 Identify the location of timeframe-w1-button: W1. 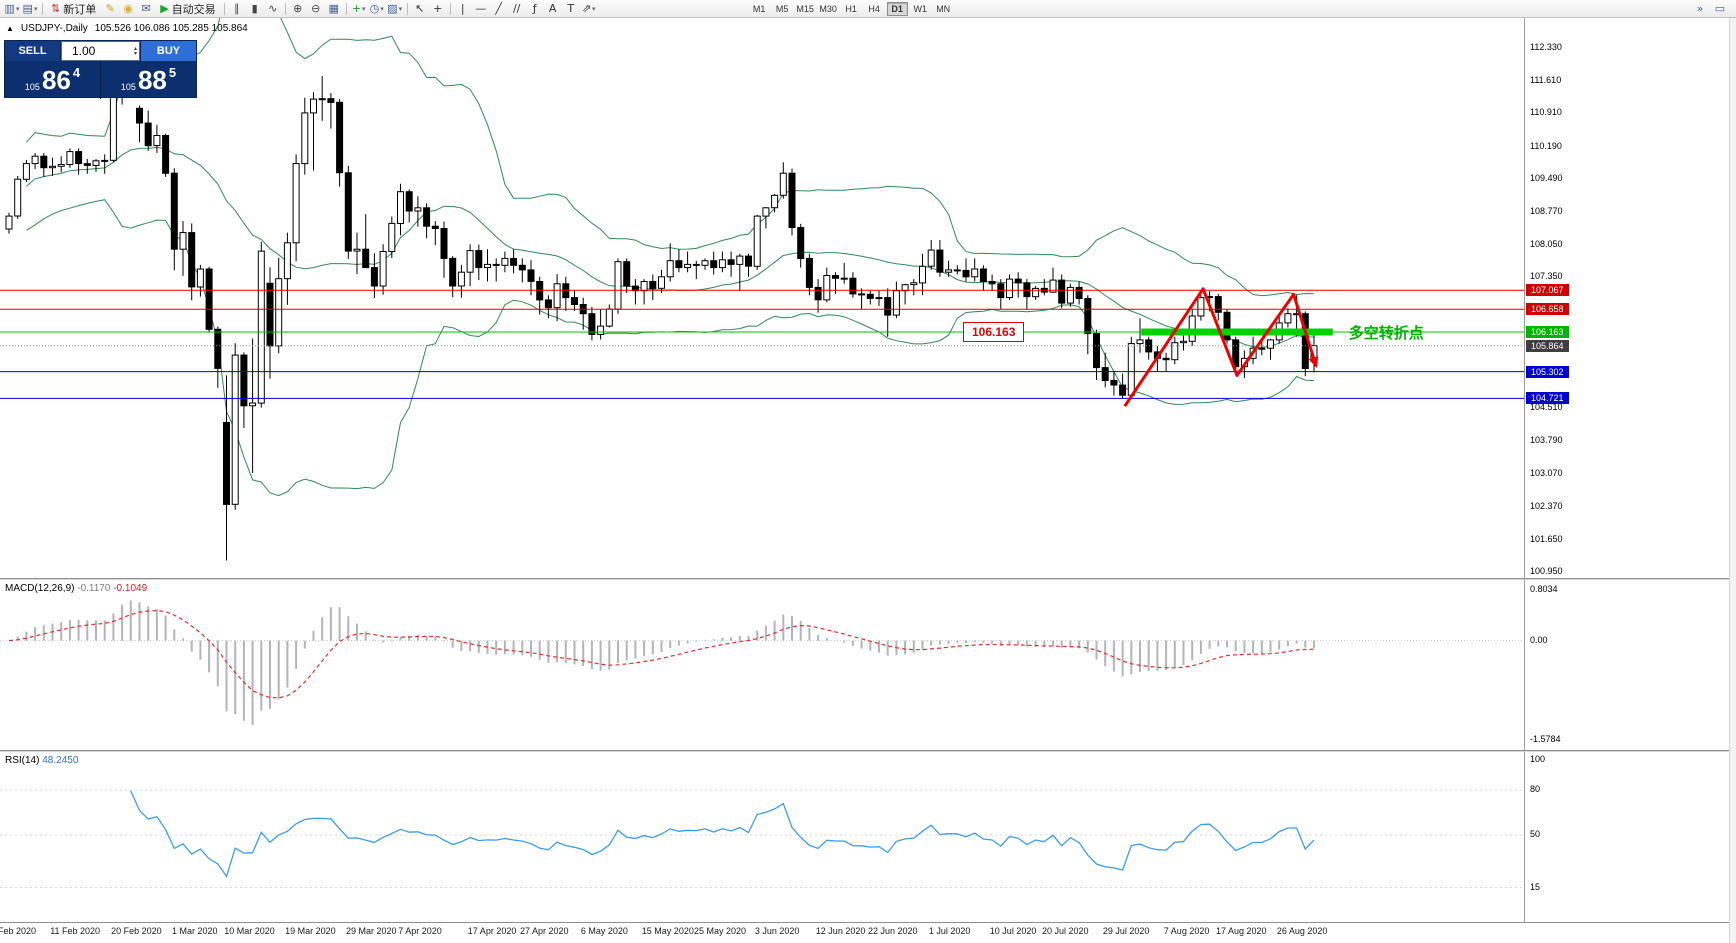
(920, 8).